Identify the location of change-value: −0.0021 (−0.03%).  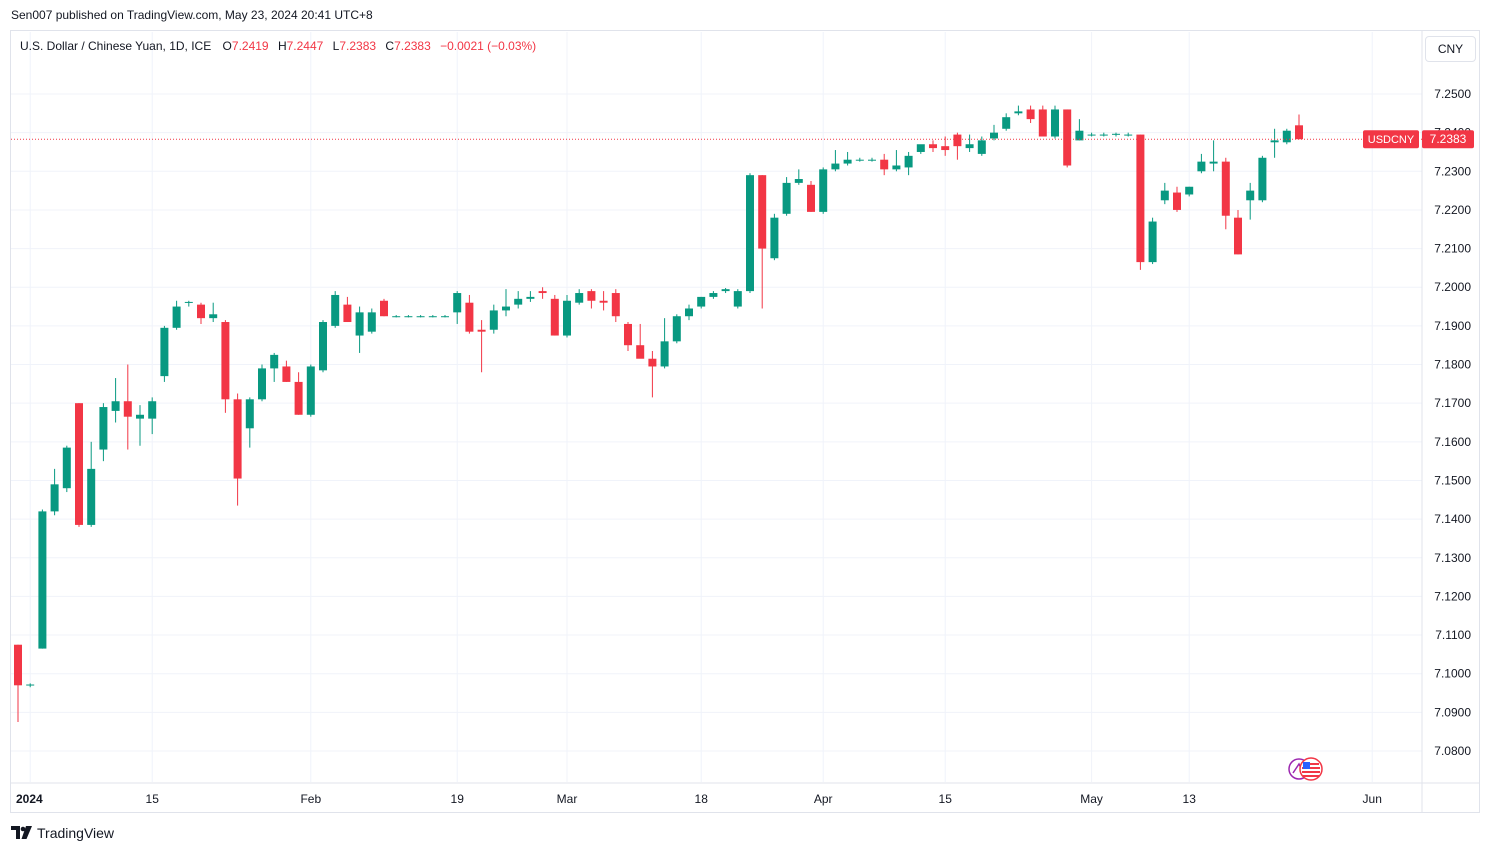
(488, 46).